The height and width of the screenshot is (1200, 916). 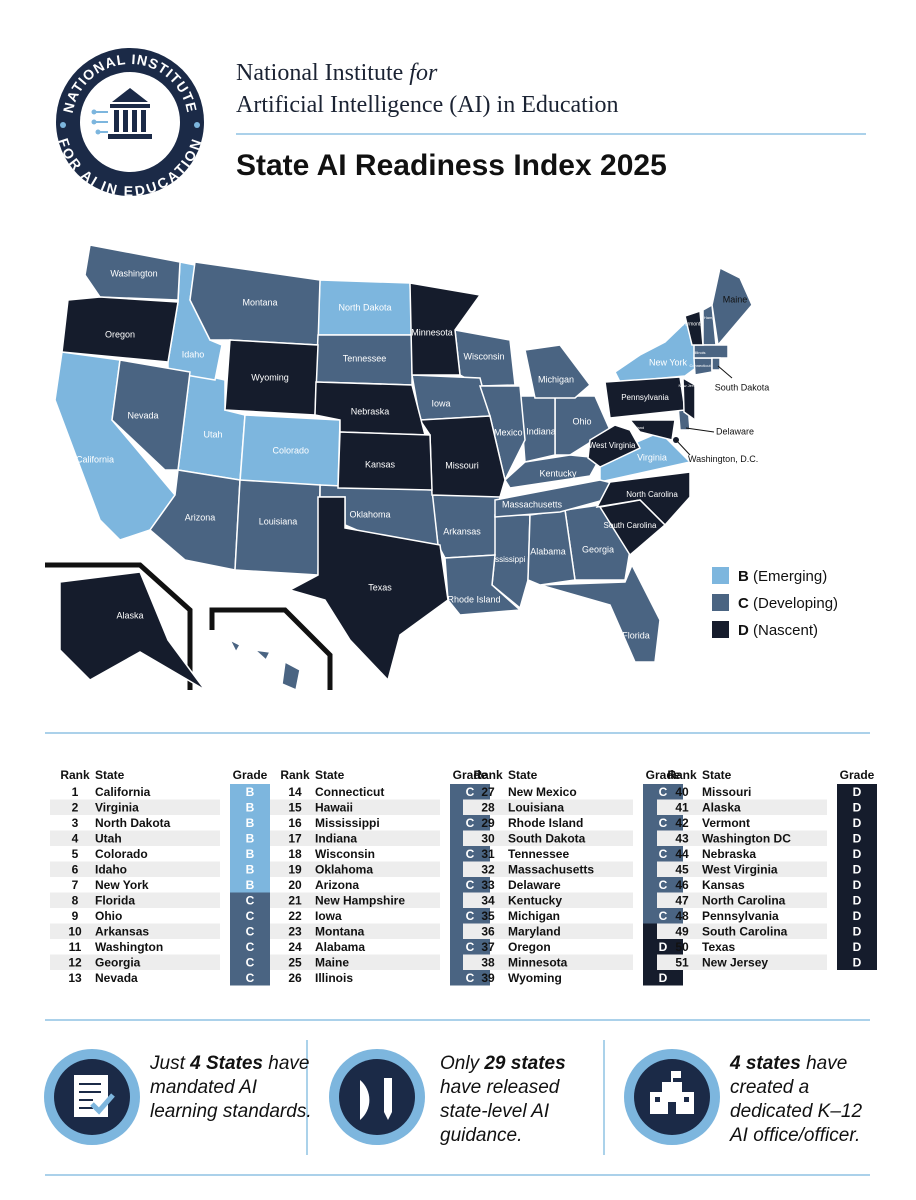 I want to click on rank: 32, so click(x=488, y=870).